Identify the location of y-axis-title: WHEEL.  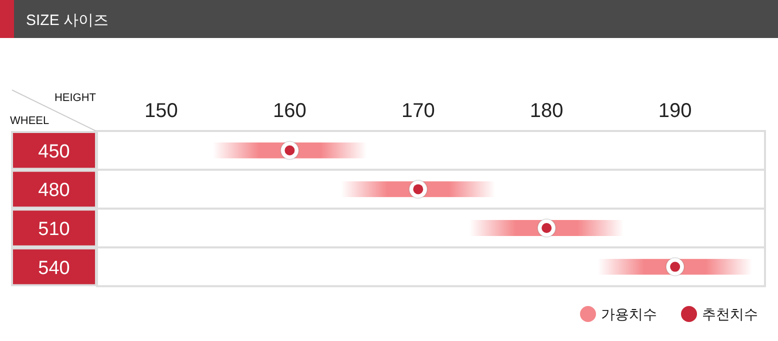
(30, 121).